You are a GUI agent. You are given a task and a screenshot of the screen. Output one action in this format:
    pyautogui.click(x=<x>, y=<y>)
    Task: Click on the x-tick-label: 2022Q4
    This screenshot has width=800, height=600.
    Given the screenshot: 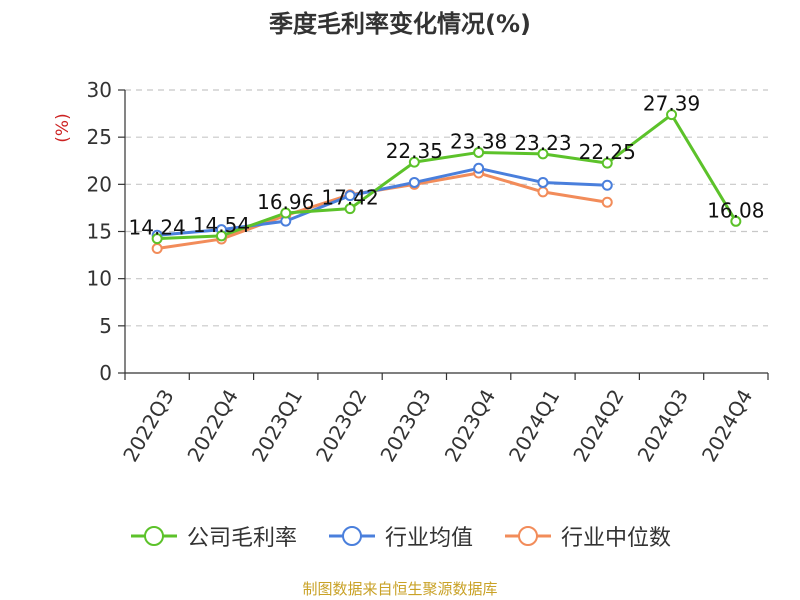 What is the action you would take?
    pyautogui.click(x=212, y=425)
    